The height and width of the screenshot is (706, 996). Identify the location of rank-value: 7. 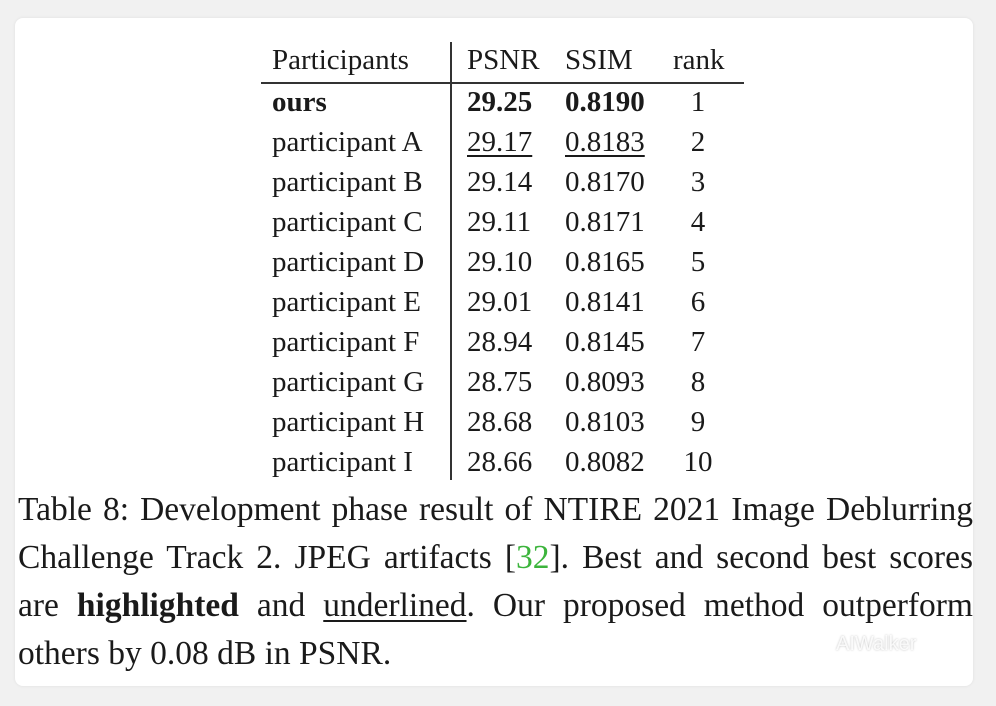
(698, 342).